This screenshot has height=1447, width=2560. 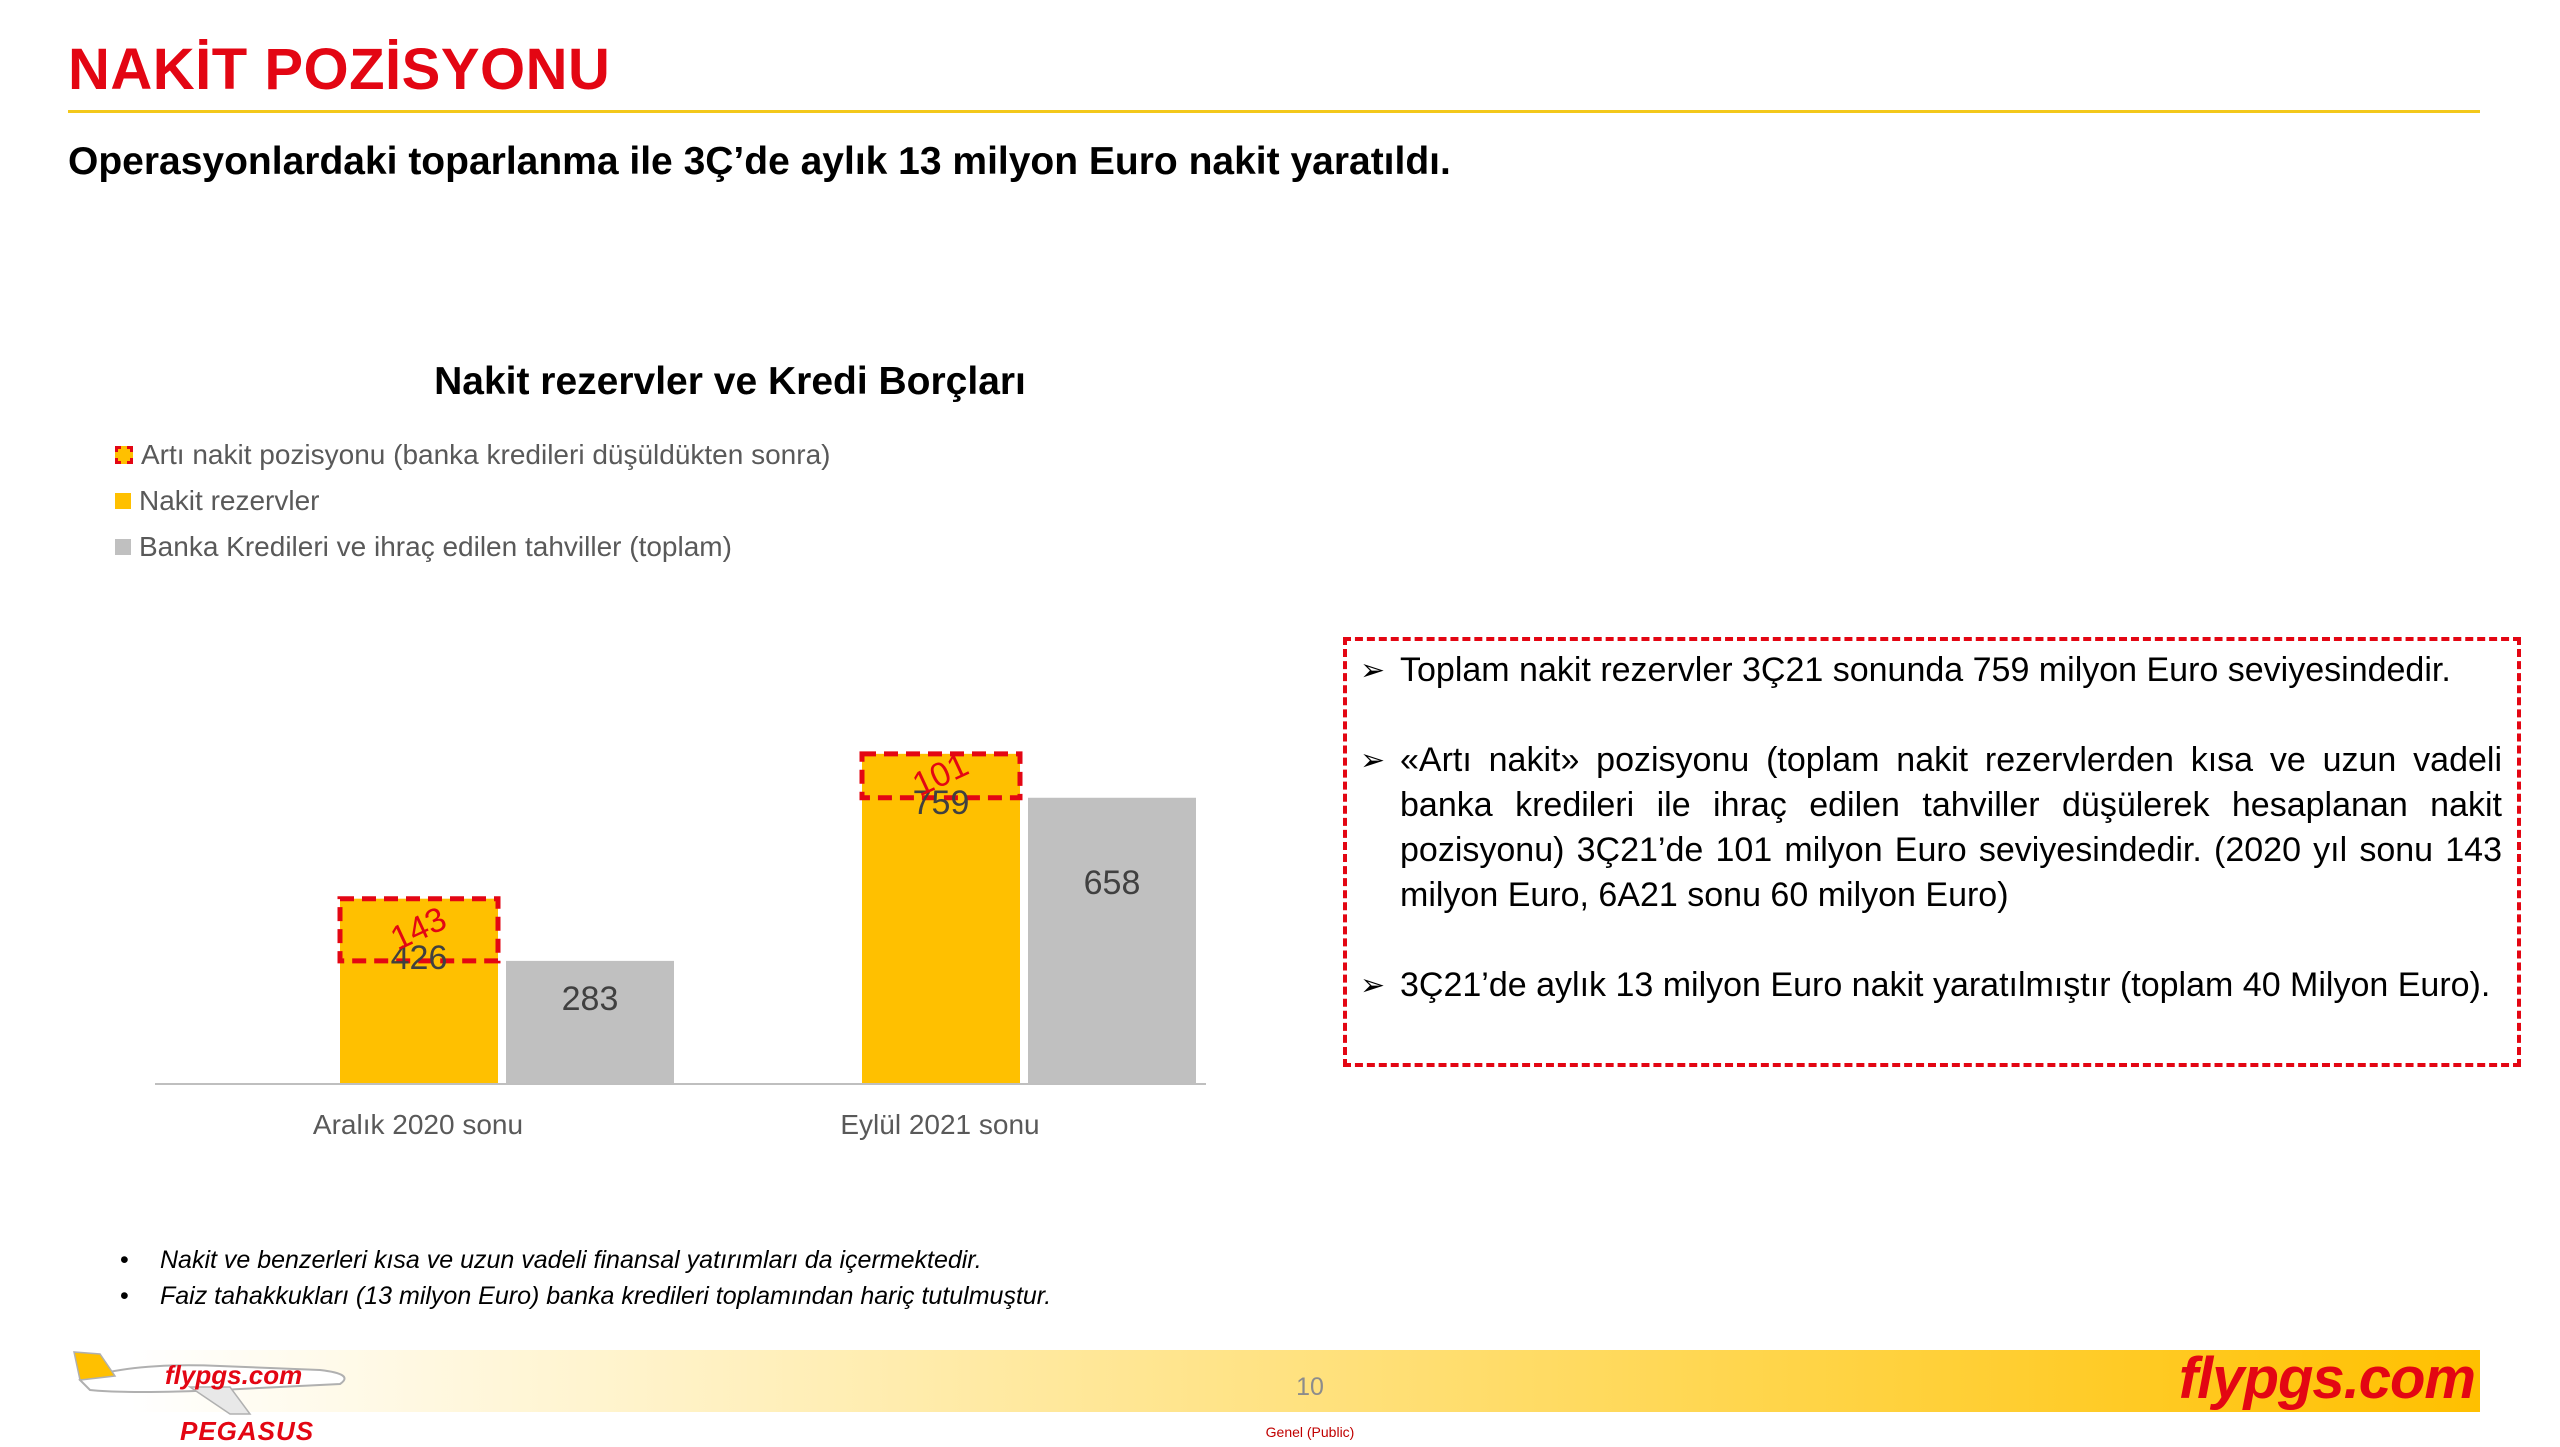 I want to click on category-label: Aralık 2020 sonu, so click(x=418, y=1124).